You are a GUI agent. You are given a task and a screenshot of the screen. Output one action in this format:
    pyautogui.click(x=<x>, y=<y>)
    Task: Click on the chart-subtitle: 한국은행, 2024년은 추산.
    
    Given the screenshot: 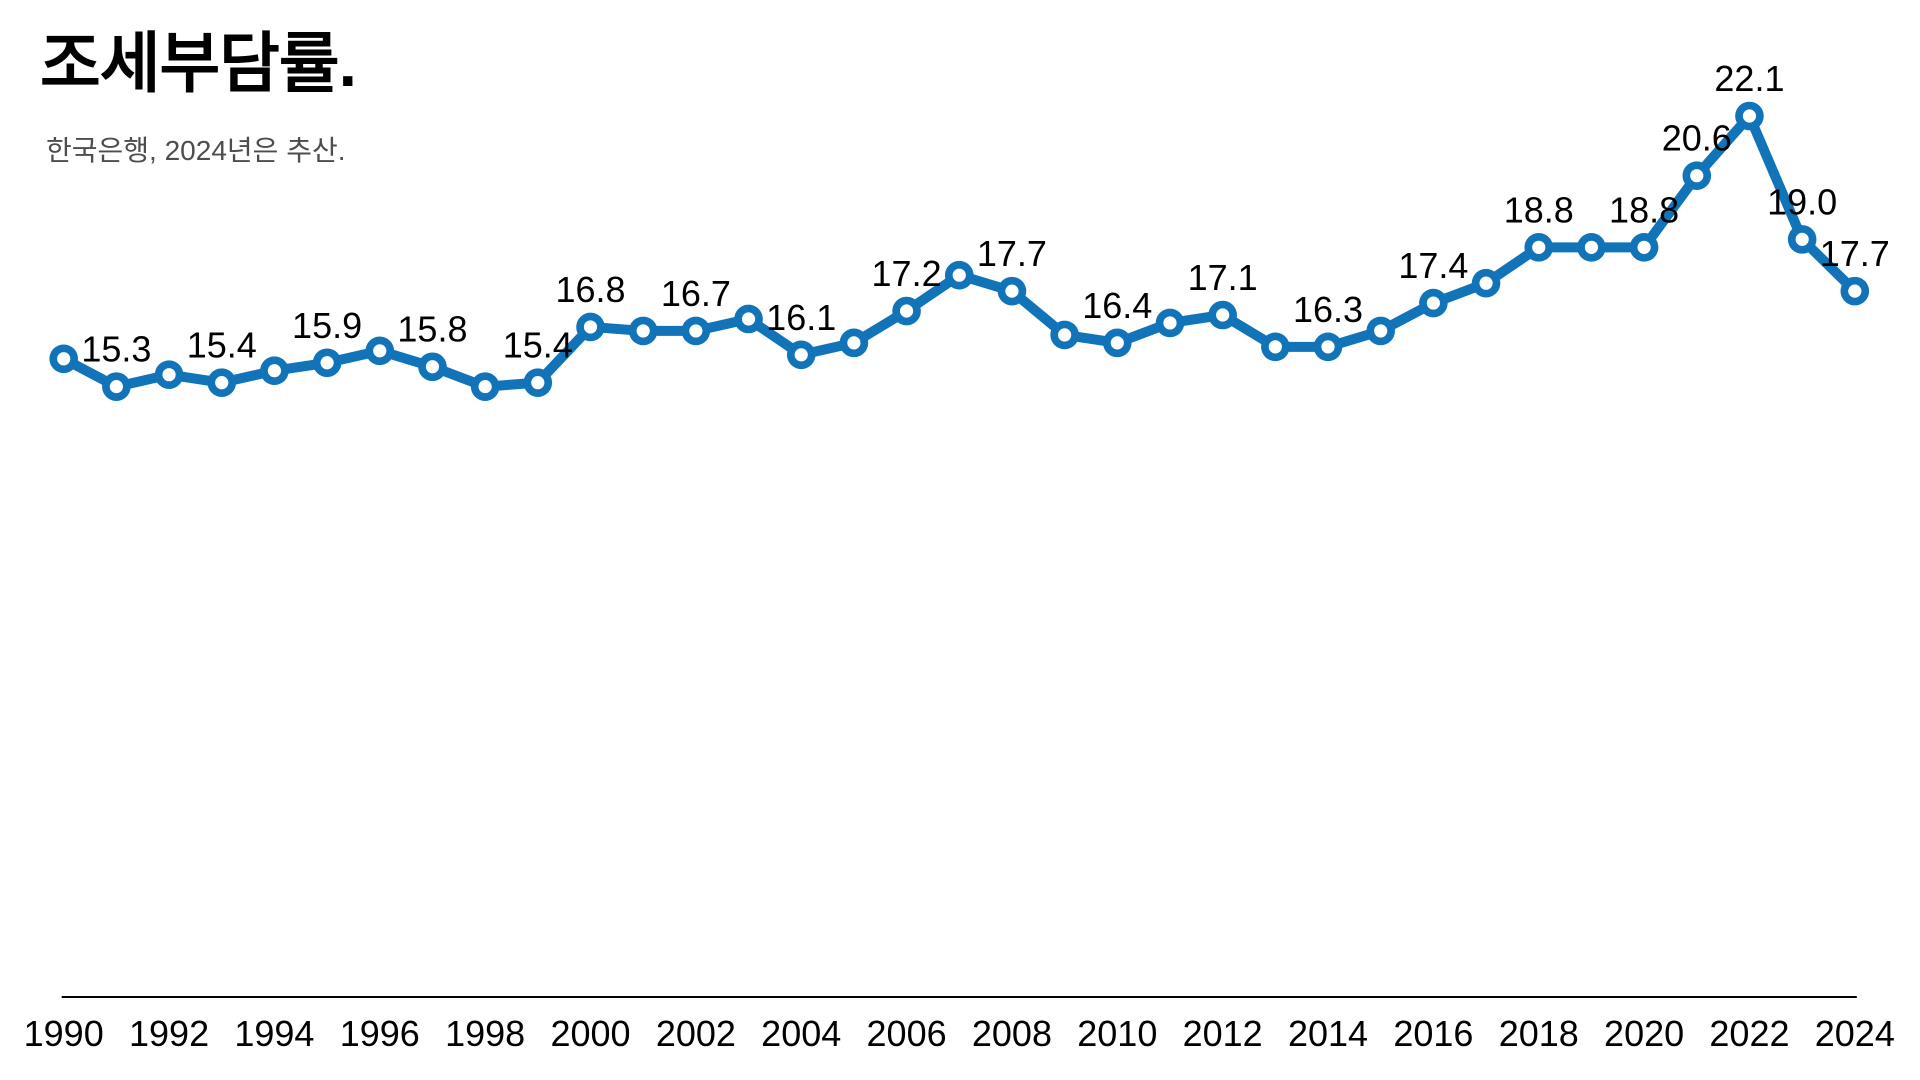 What is the action you would take?
    pyautogui.click(x=196, y=150)
    